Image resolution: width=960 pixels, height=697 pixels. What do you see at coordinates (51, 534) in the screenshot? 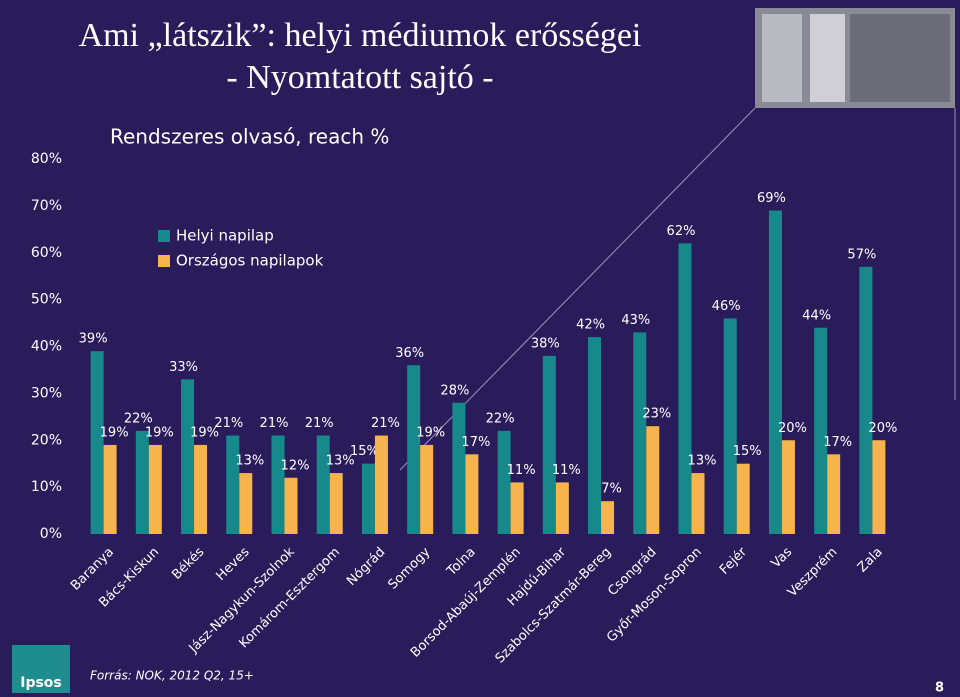
I see `y-tick-label: 0%` at bounding box center [51, 534].